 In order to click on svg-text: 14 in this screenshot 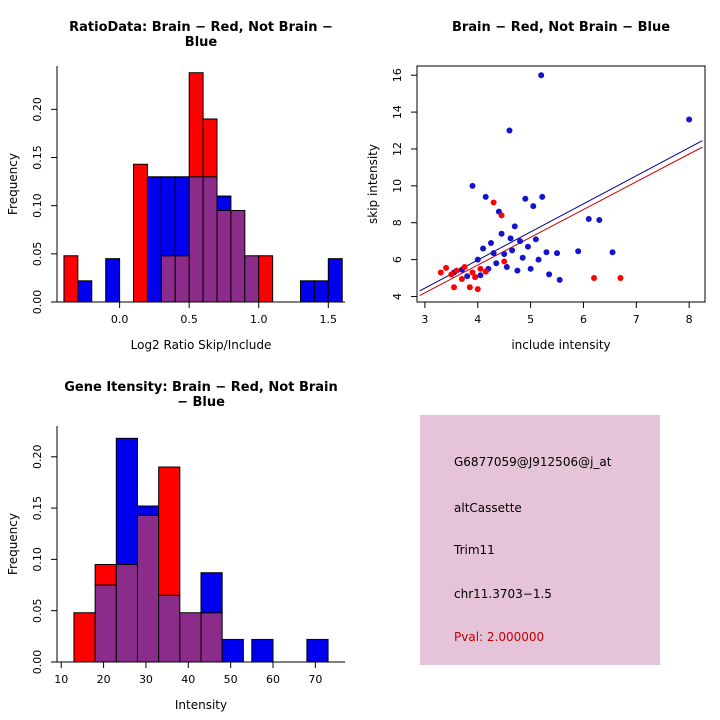, I will do `click(397, 112)`.